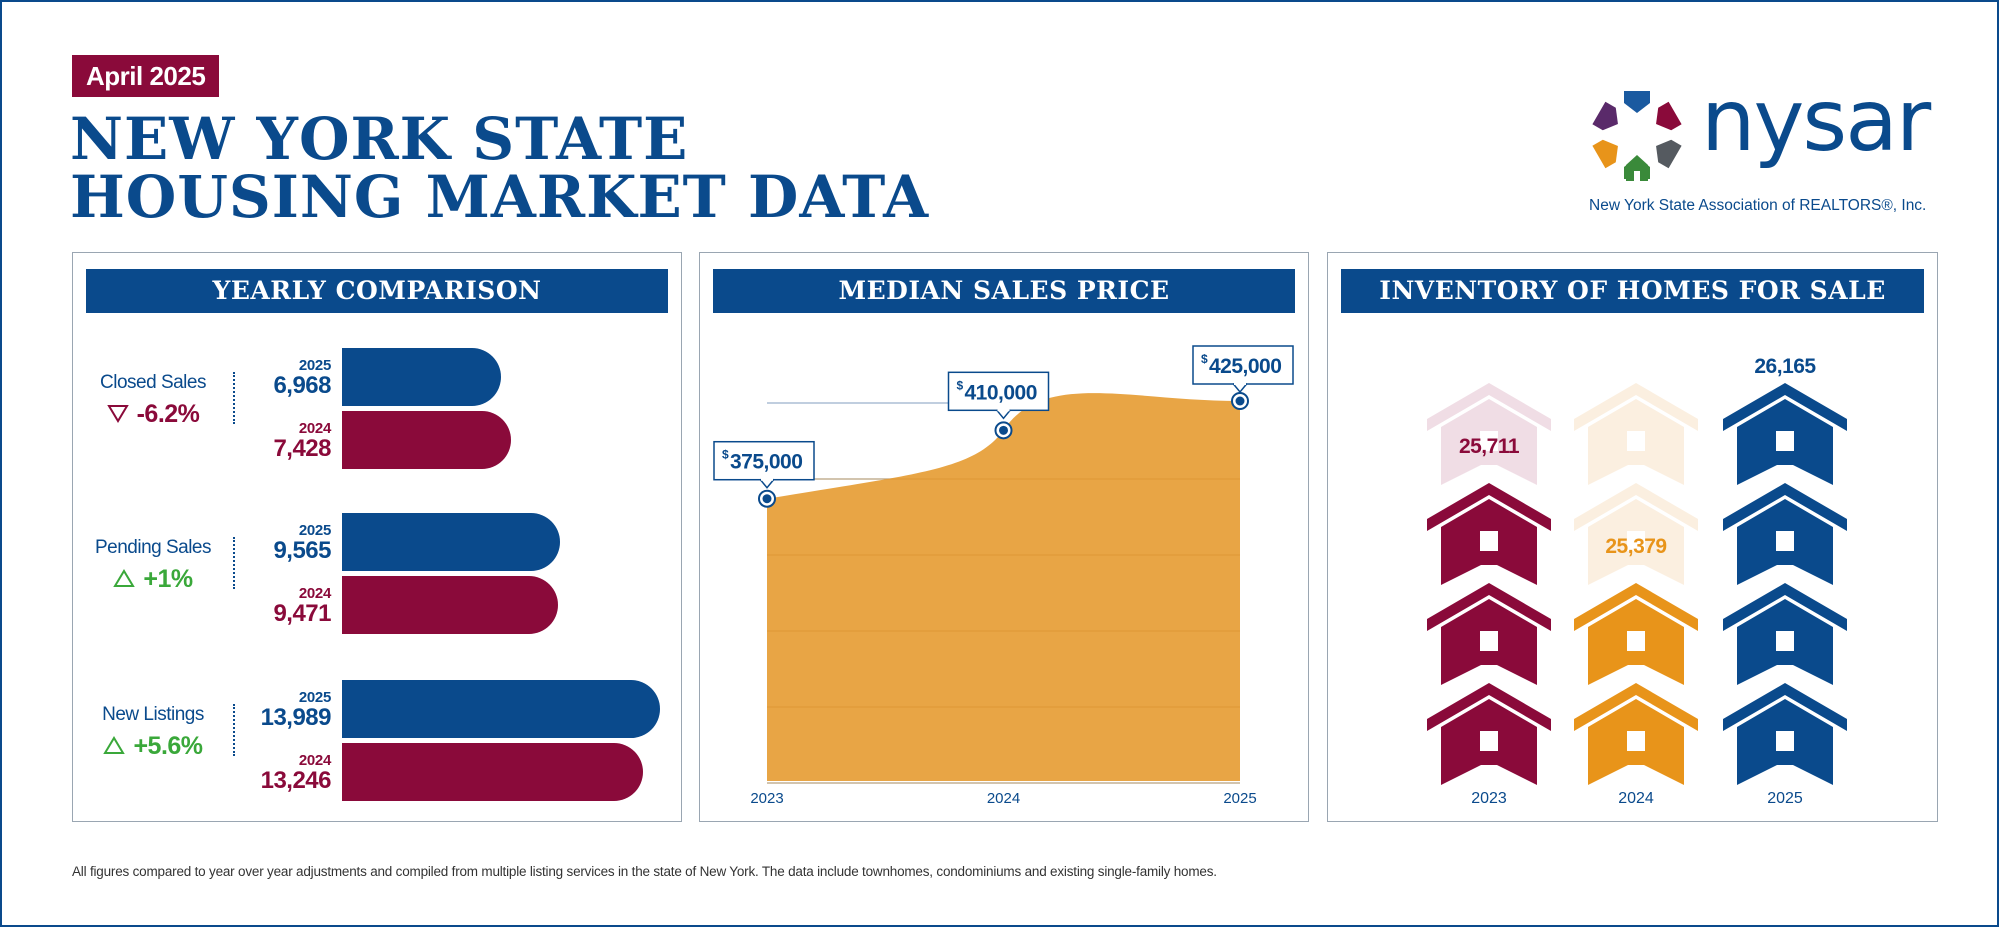 The height and width of the screenshot is (927, 1999). Describe the element at coordinates (168, 579) in the screenshot. I see `metric-change-value: +1%` at that location.